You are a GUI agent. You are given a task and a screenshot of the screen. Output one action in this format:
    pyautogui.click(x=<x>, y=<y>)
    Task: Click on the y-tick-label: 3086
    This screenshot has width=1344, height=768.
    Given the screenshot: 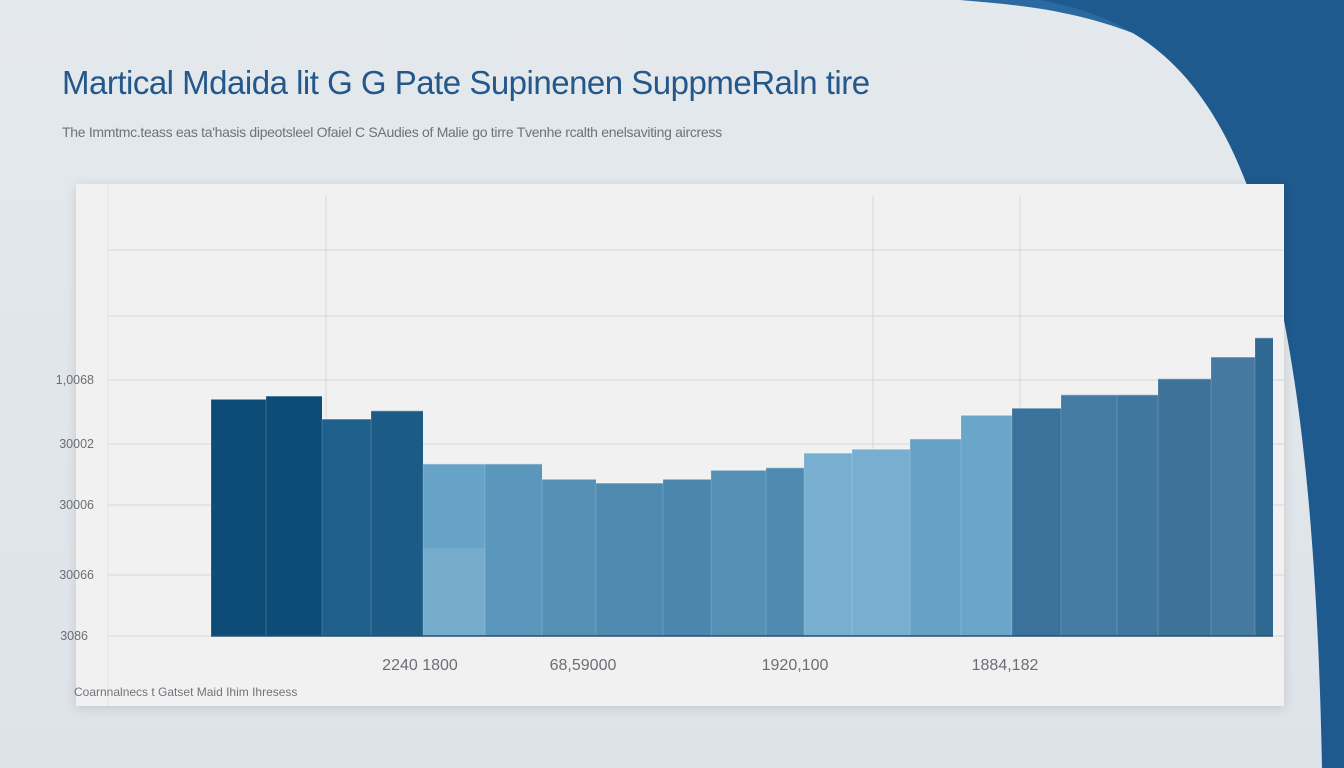 What is the action you would take?
    pyautogui.click(x=74, y=636)
    